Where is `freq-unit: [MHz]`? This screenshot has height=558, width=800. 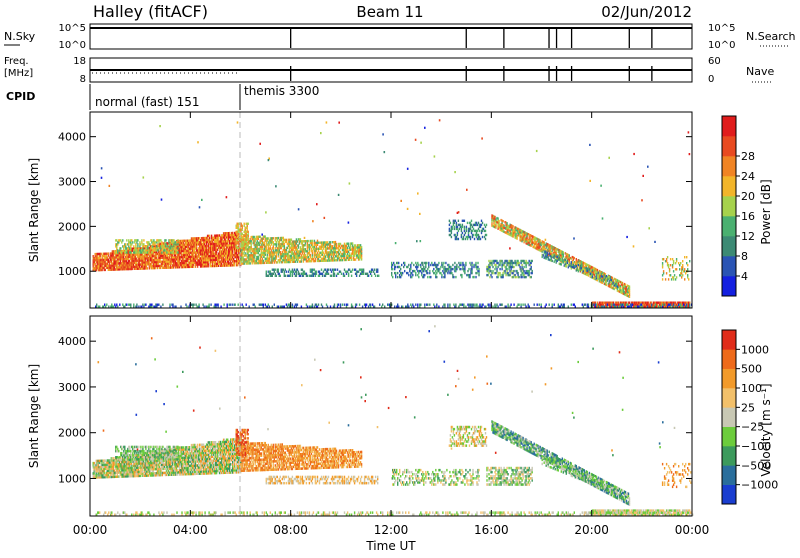 freq-unit: [MHz] is located at coordinates (18, 73).